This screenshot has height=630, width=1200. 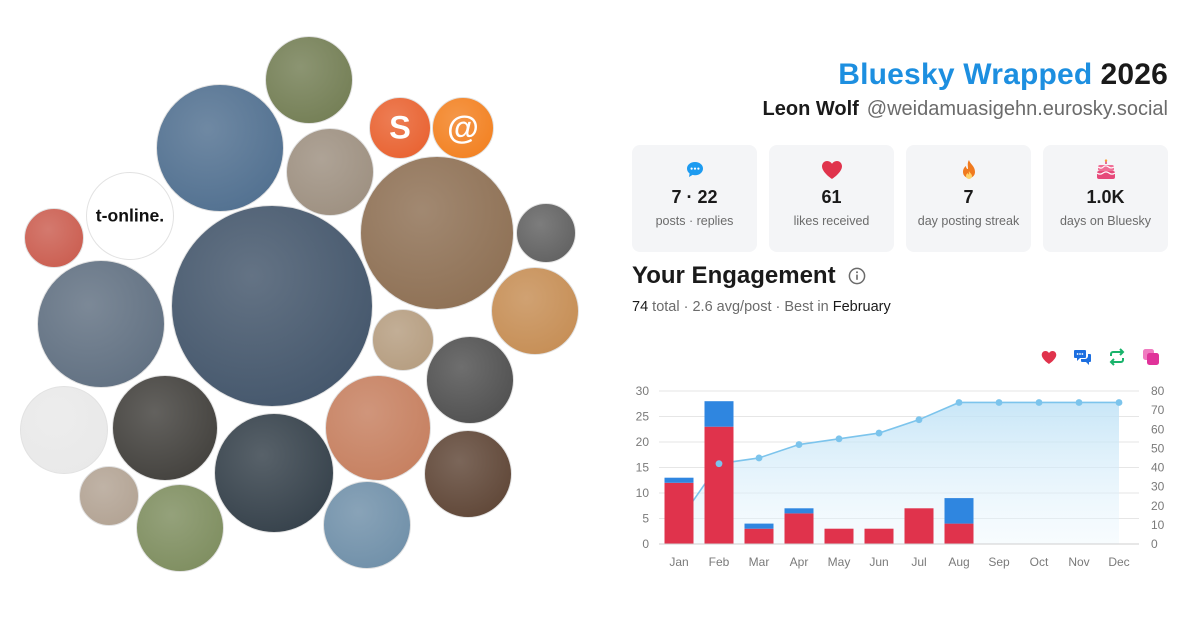 I want to click on avatar-substack-logo: S, so click(x=400, y=128).